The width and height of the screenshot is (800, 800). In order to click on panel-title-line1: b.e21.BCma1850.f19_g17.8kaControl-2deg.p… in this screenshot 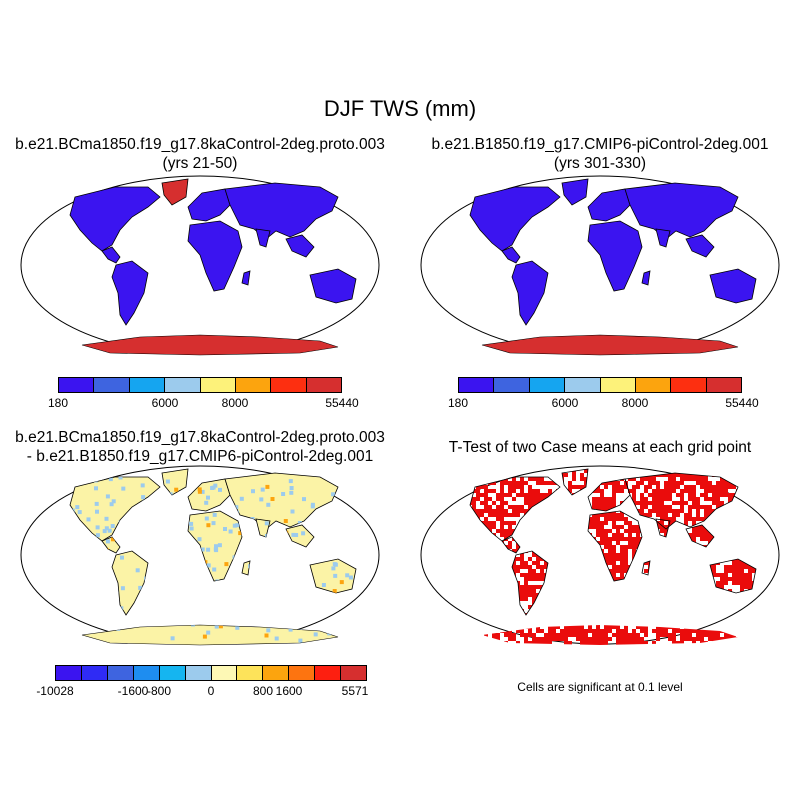, I will do `click(200, 437)`.